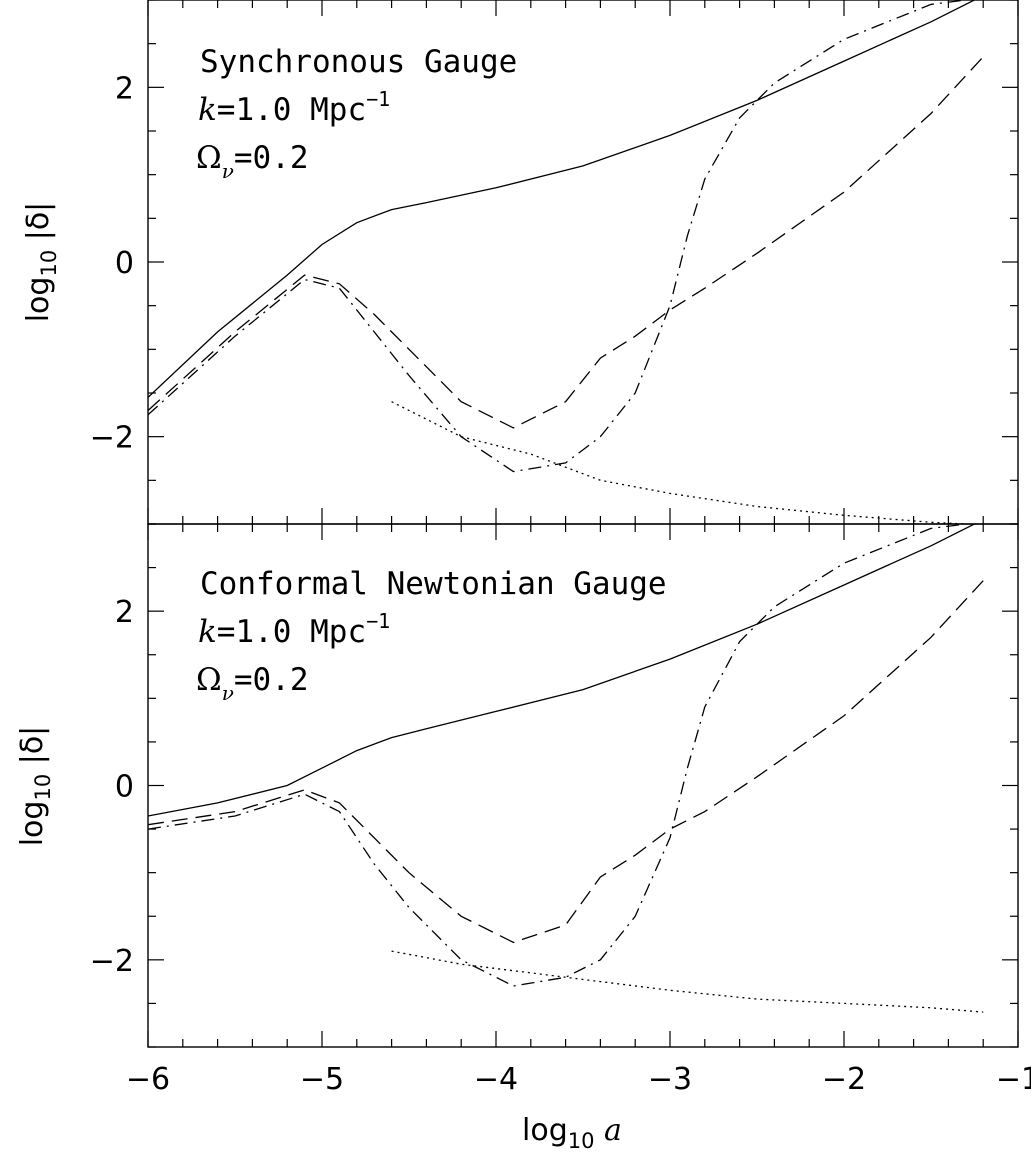  What do you see at coordinates (252, 161) in the screenshot?
I see `annotation-omega-top: Ων=0.2` at bounding box center [252, 161].